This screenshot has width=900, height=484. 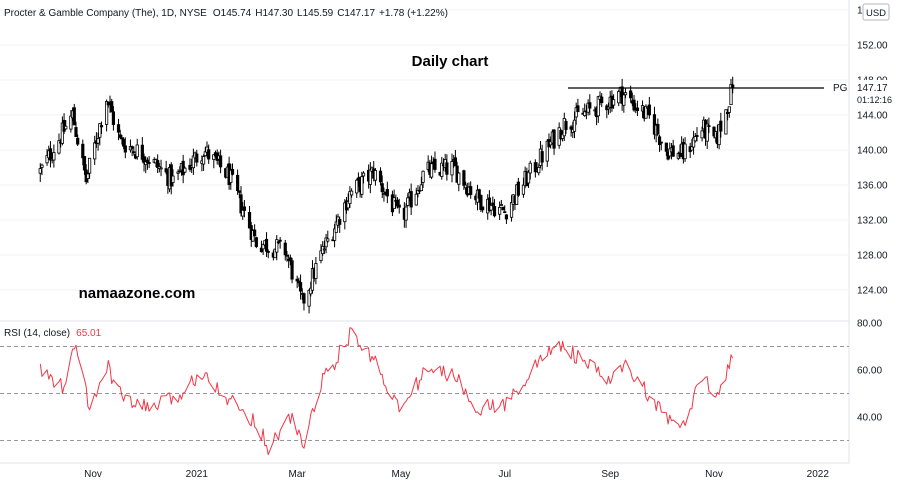 I want to click on currency-badge: USD, so click(x=876, y=12).